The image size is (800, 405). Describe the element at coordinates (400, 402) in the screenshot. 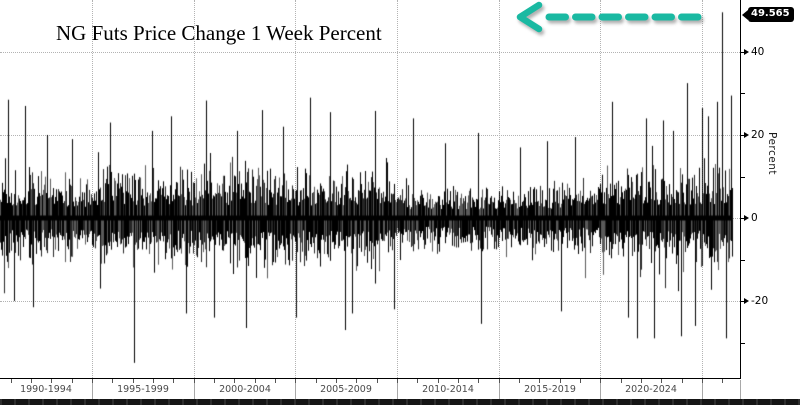

I see `bottom-bar` at that location.